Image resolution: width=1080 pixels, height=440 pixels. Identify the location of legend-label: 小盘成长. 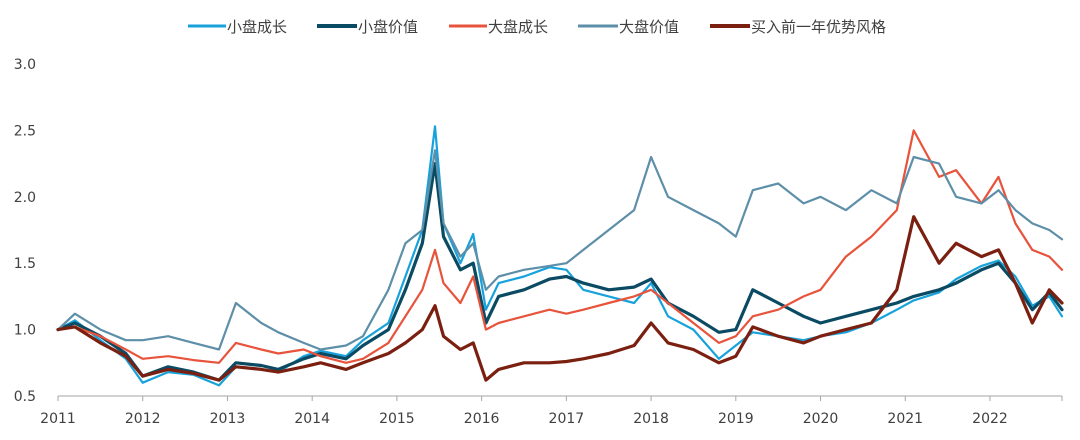
(257, 27).